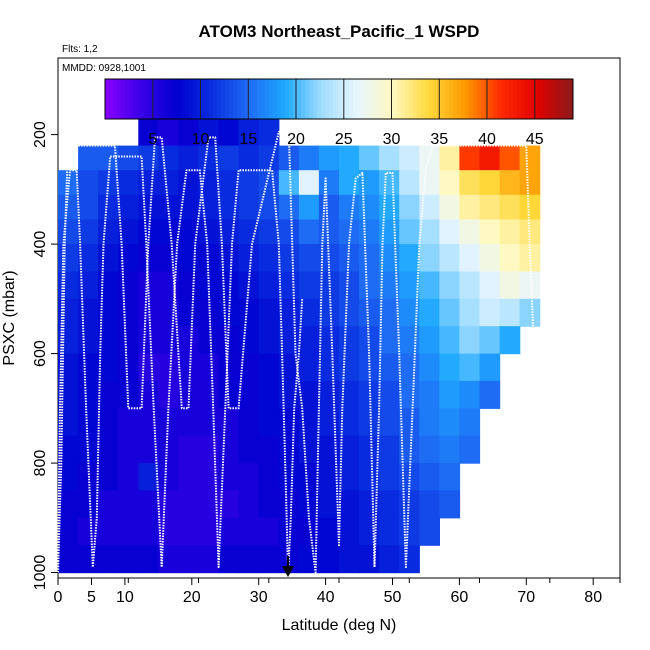  What do you see at coordinates (91, 597) in the screenshot?
I see `x-tick-label: 5` at bounding box center [91, 597].